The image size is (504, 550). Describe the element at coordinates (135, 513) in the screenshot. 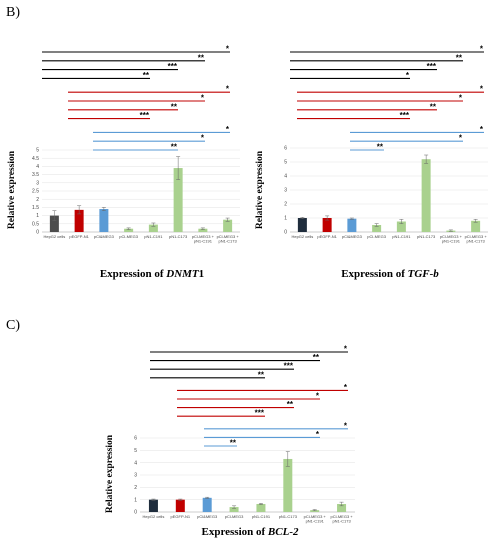

I see `y-tick-label: 0` at that location.